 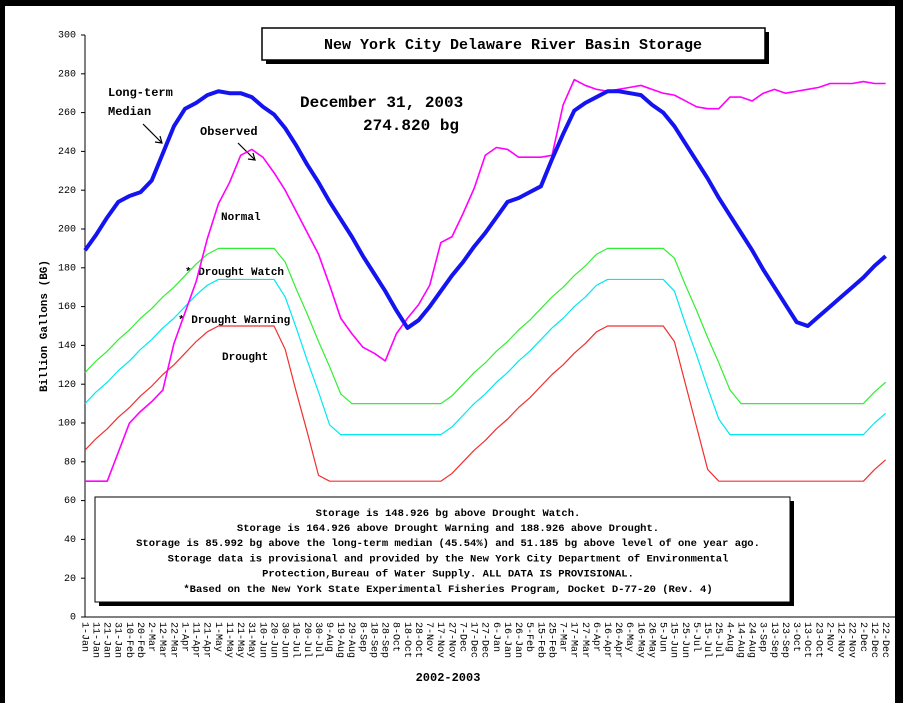 What do you see at coordinates (284, 640) in the screenshot?
I see `x-tick-label: 30-Jun` at bounding box center [284, 640].